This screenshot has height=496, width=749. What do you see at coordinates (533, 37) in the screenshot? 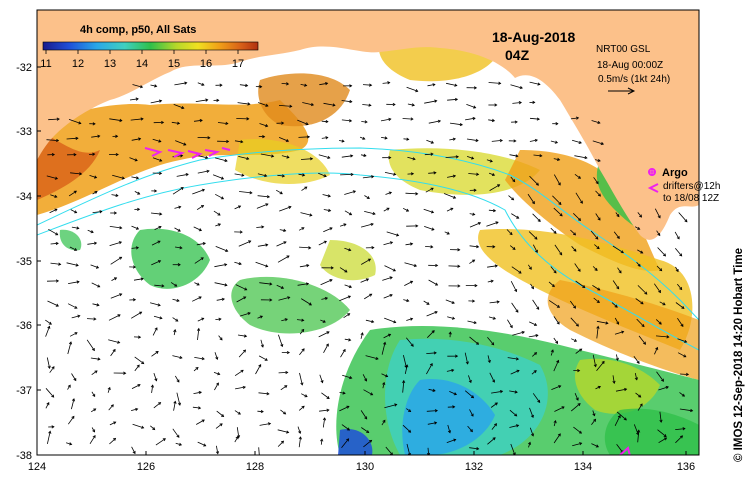
I see `date-label: 18-Aug-2018` at bounding box center [533, 37].